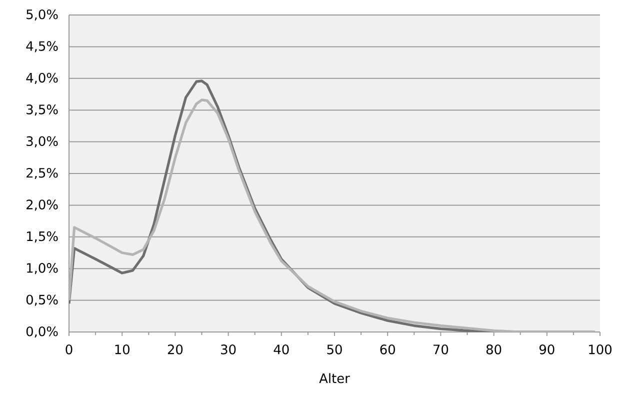  I want to click on x-tick-label: 10, so click(122, 349).